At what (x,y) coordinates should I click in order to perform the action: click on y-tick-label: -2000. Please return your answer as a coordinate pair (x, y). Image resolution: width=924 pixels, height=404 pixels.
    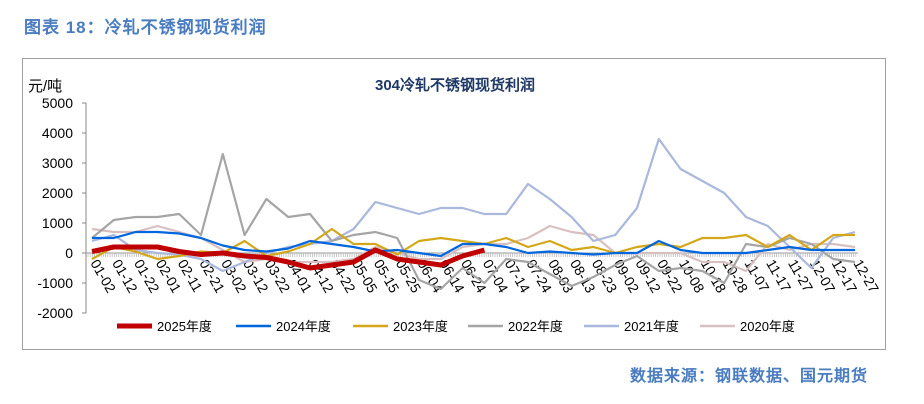
    Looking at the image, I should click on (55, 313).